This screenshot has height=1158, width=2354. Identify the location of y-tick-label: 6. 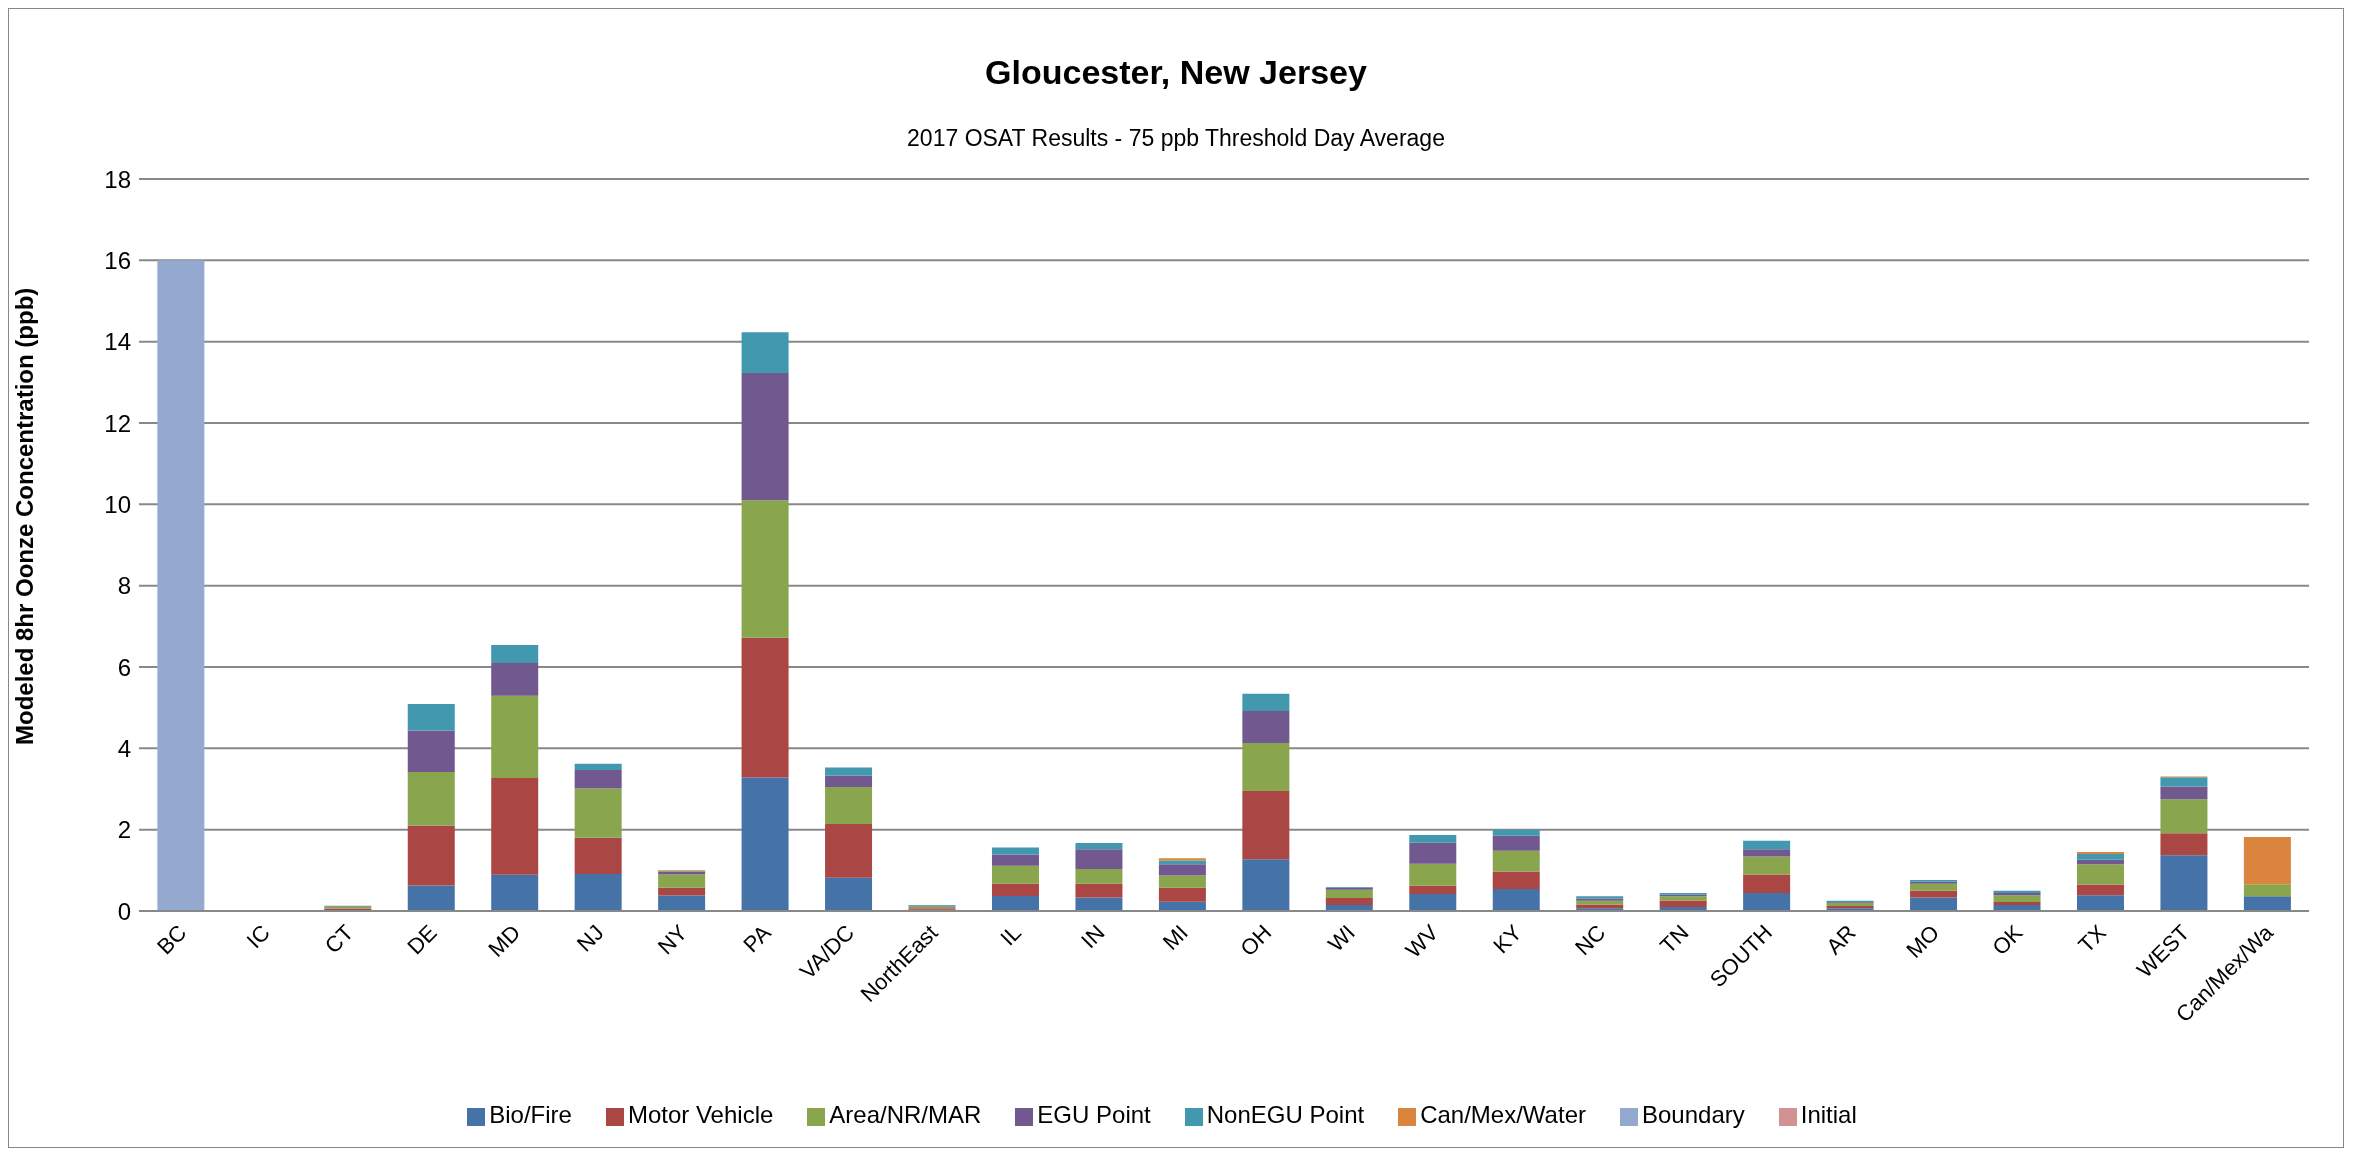
(124, 667).